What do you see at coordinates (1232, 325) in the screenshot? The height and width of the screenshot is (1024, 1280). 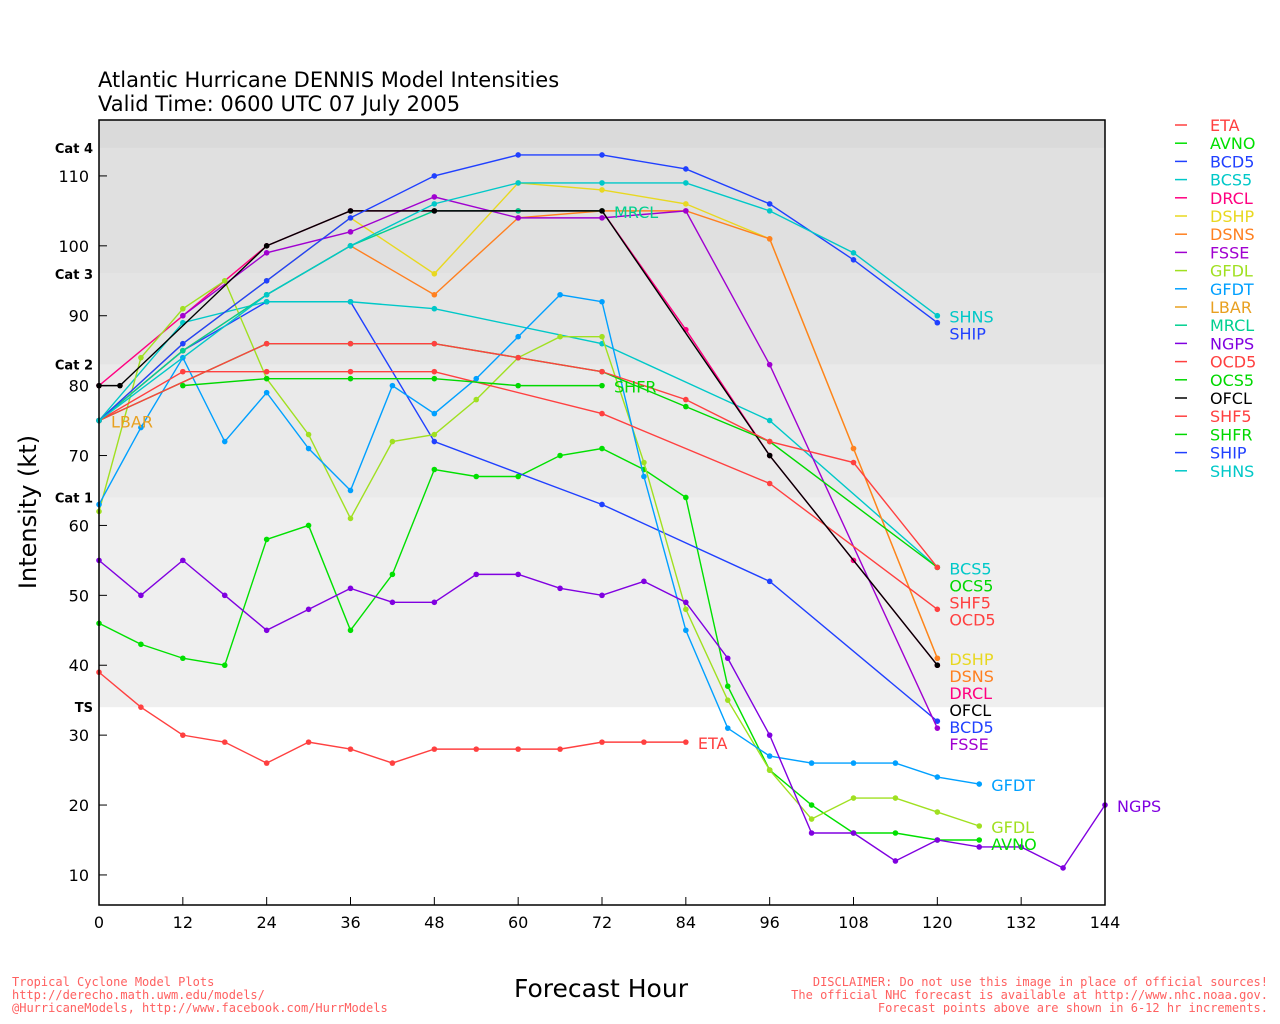 I see `legend-entry: MRCL` at bounding box center [1232, 325].